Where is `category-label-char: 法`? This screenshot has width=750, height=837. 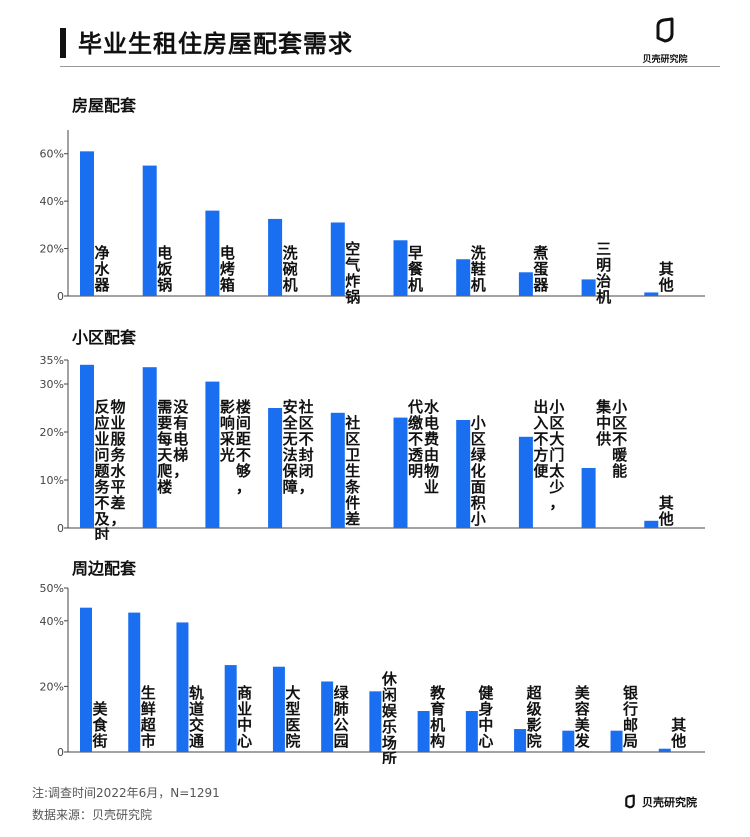 category-label-char: 法 is located at coordinates (290, 455).